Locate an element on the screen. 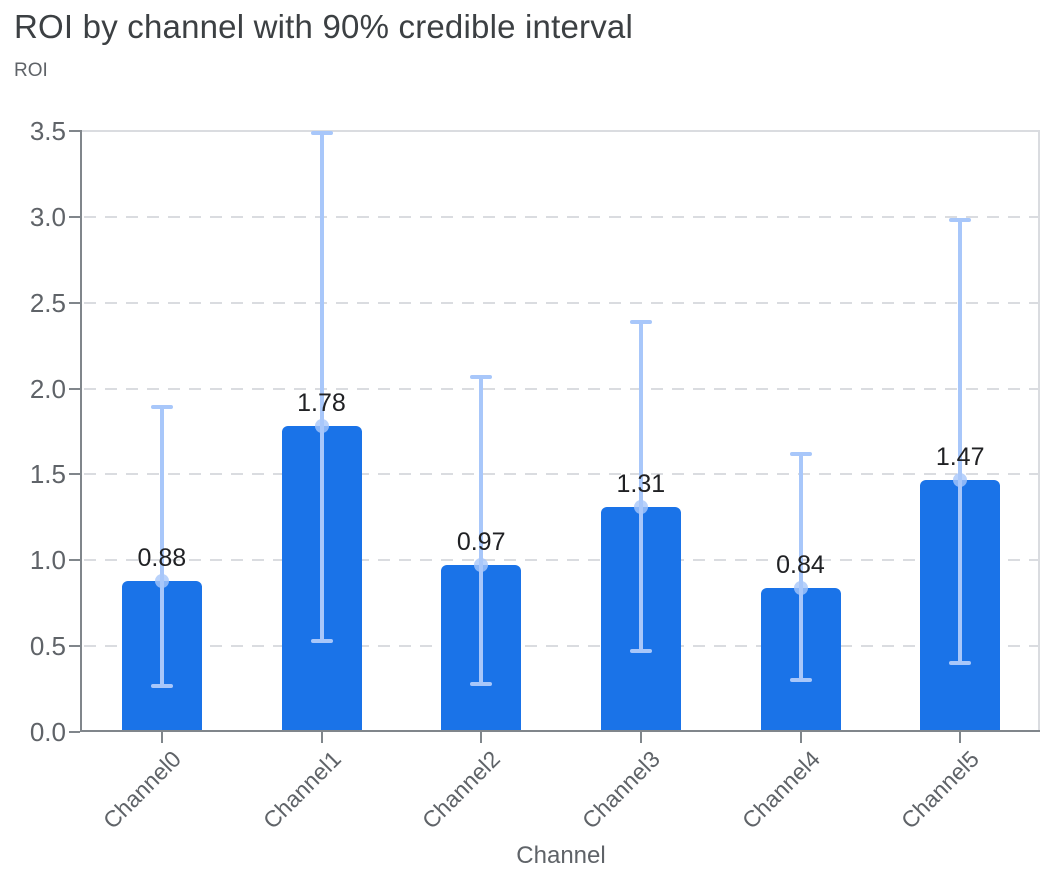 Image resolution: width=1048 pixels, height=886 pixels. bar-value-label: 0.97 is located at coordinates (481, 542).